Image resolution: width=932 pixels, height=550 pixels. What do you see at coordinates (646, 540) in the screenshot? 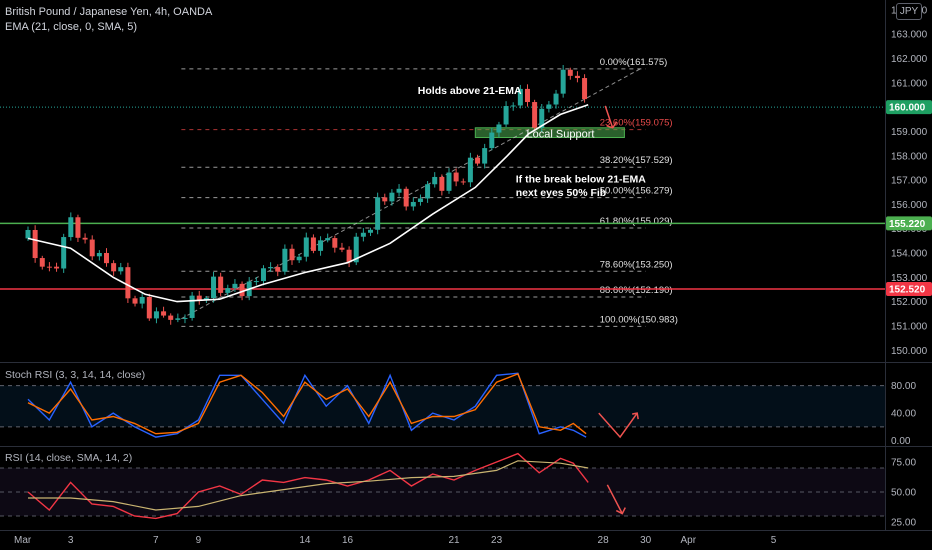
I see `time-tick-label: 30` at bounding box center [646, 540].